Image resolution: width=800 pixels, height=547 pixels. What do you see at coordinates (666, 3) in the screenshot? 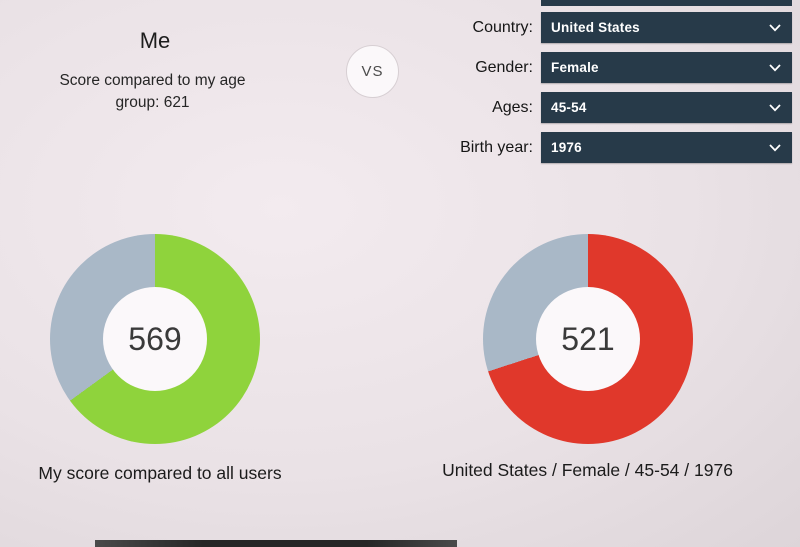
I see `partial-dropdown-top` at bounding box center [666, 3].